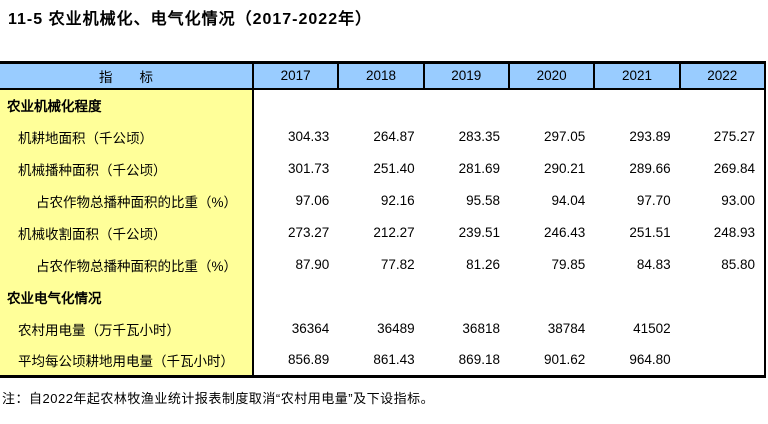 The height and width of the screenshot is (424, 768). I want to click on row-label: 农业电气化情况, so click(127, 296).